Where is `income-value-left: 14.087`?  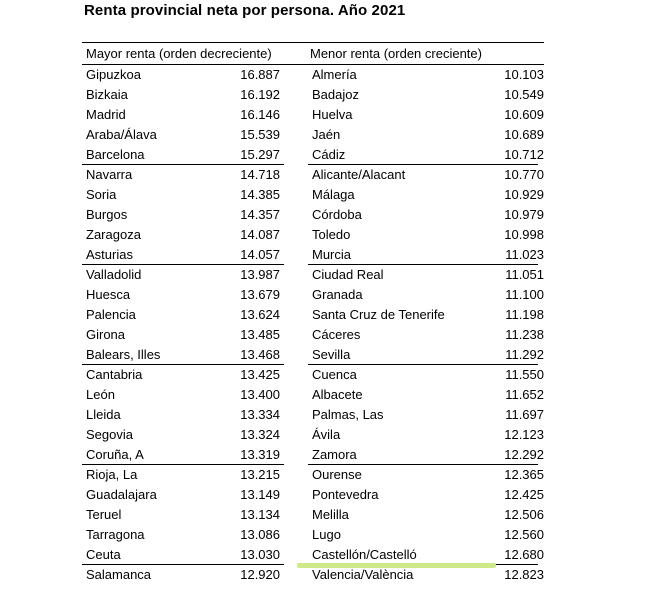
income-value-left: 14.087 is located at coordinates (260, 234).